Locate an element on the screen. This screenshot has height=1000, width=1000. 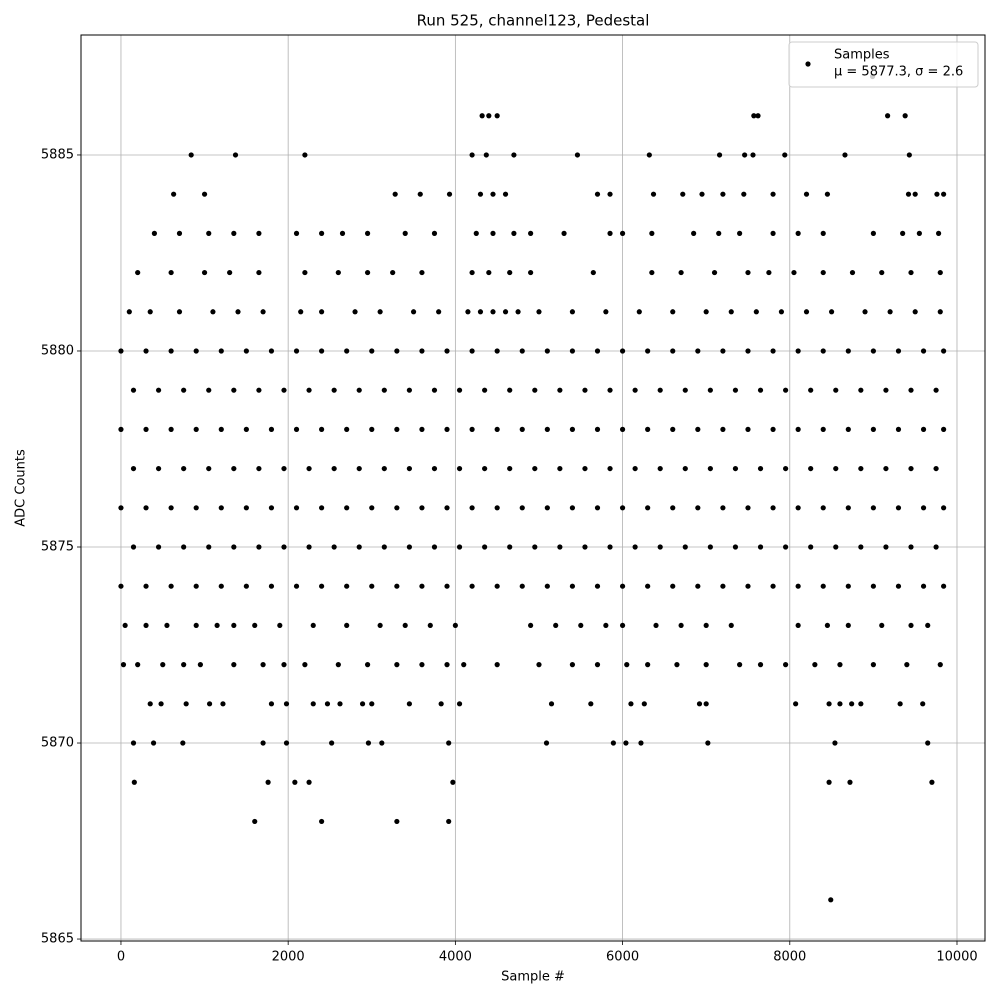
x-tick-label: 6000 is located at coordinates (622, 957).